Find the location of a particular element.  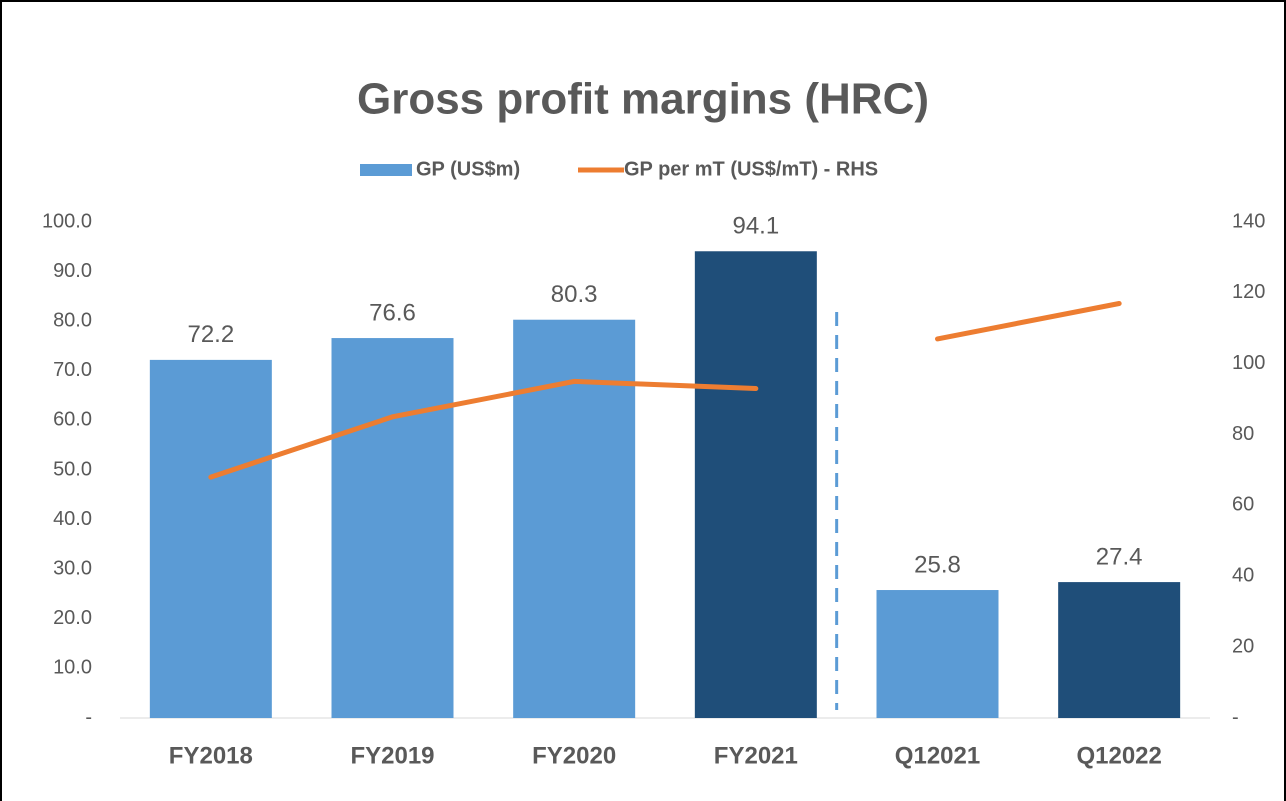

y2-tick-label: 20 is located at coordinates (1243, 646).